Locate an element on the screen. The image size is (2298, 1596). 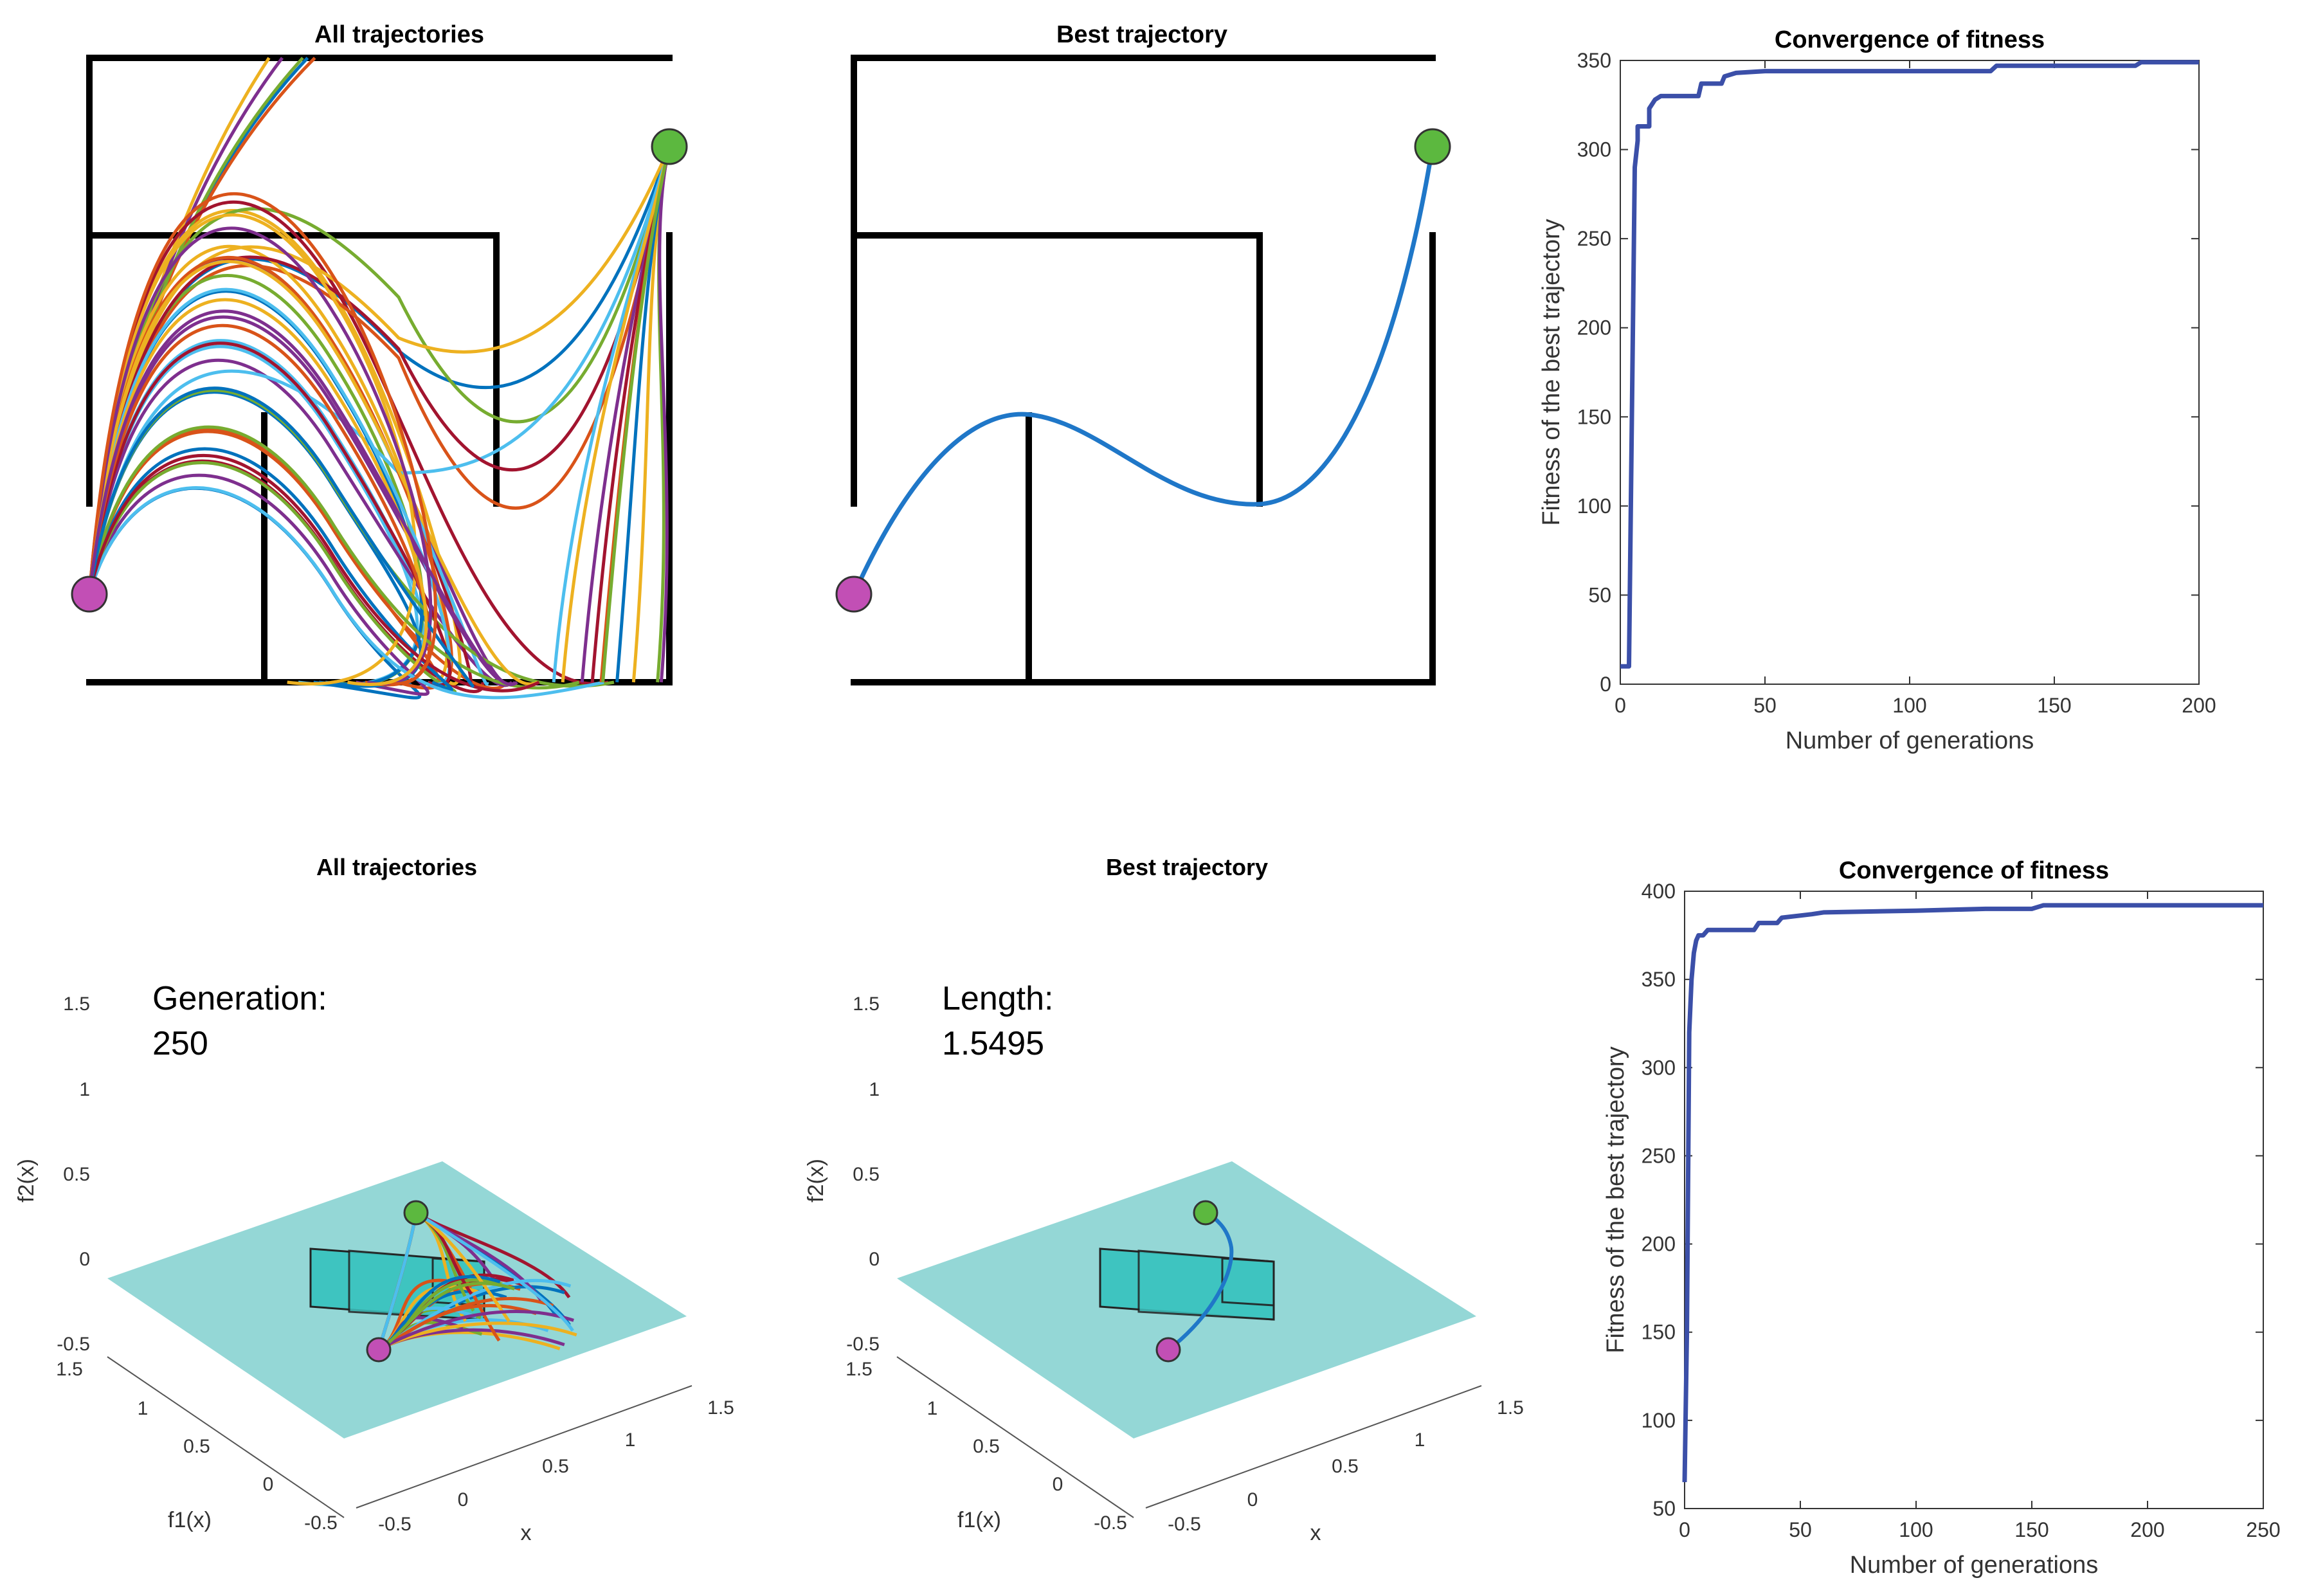
maze-walls is located at coordinates (1144, 370).